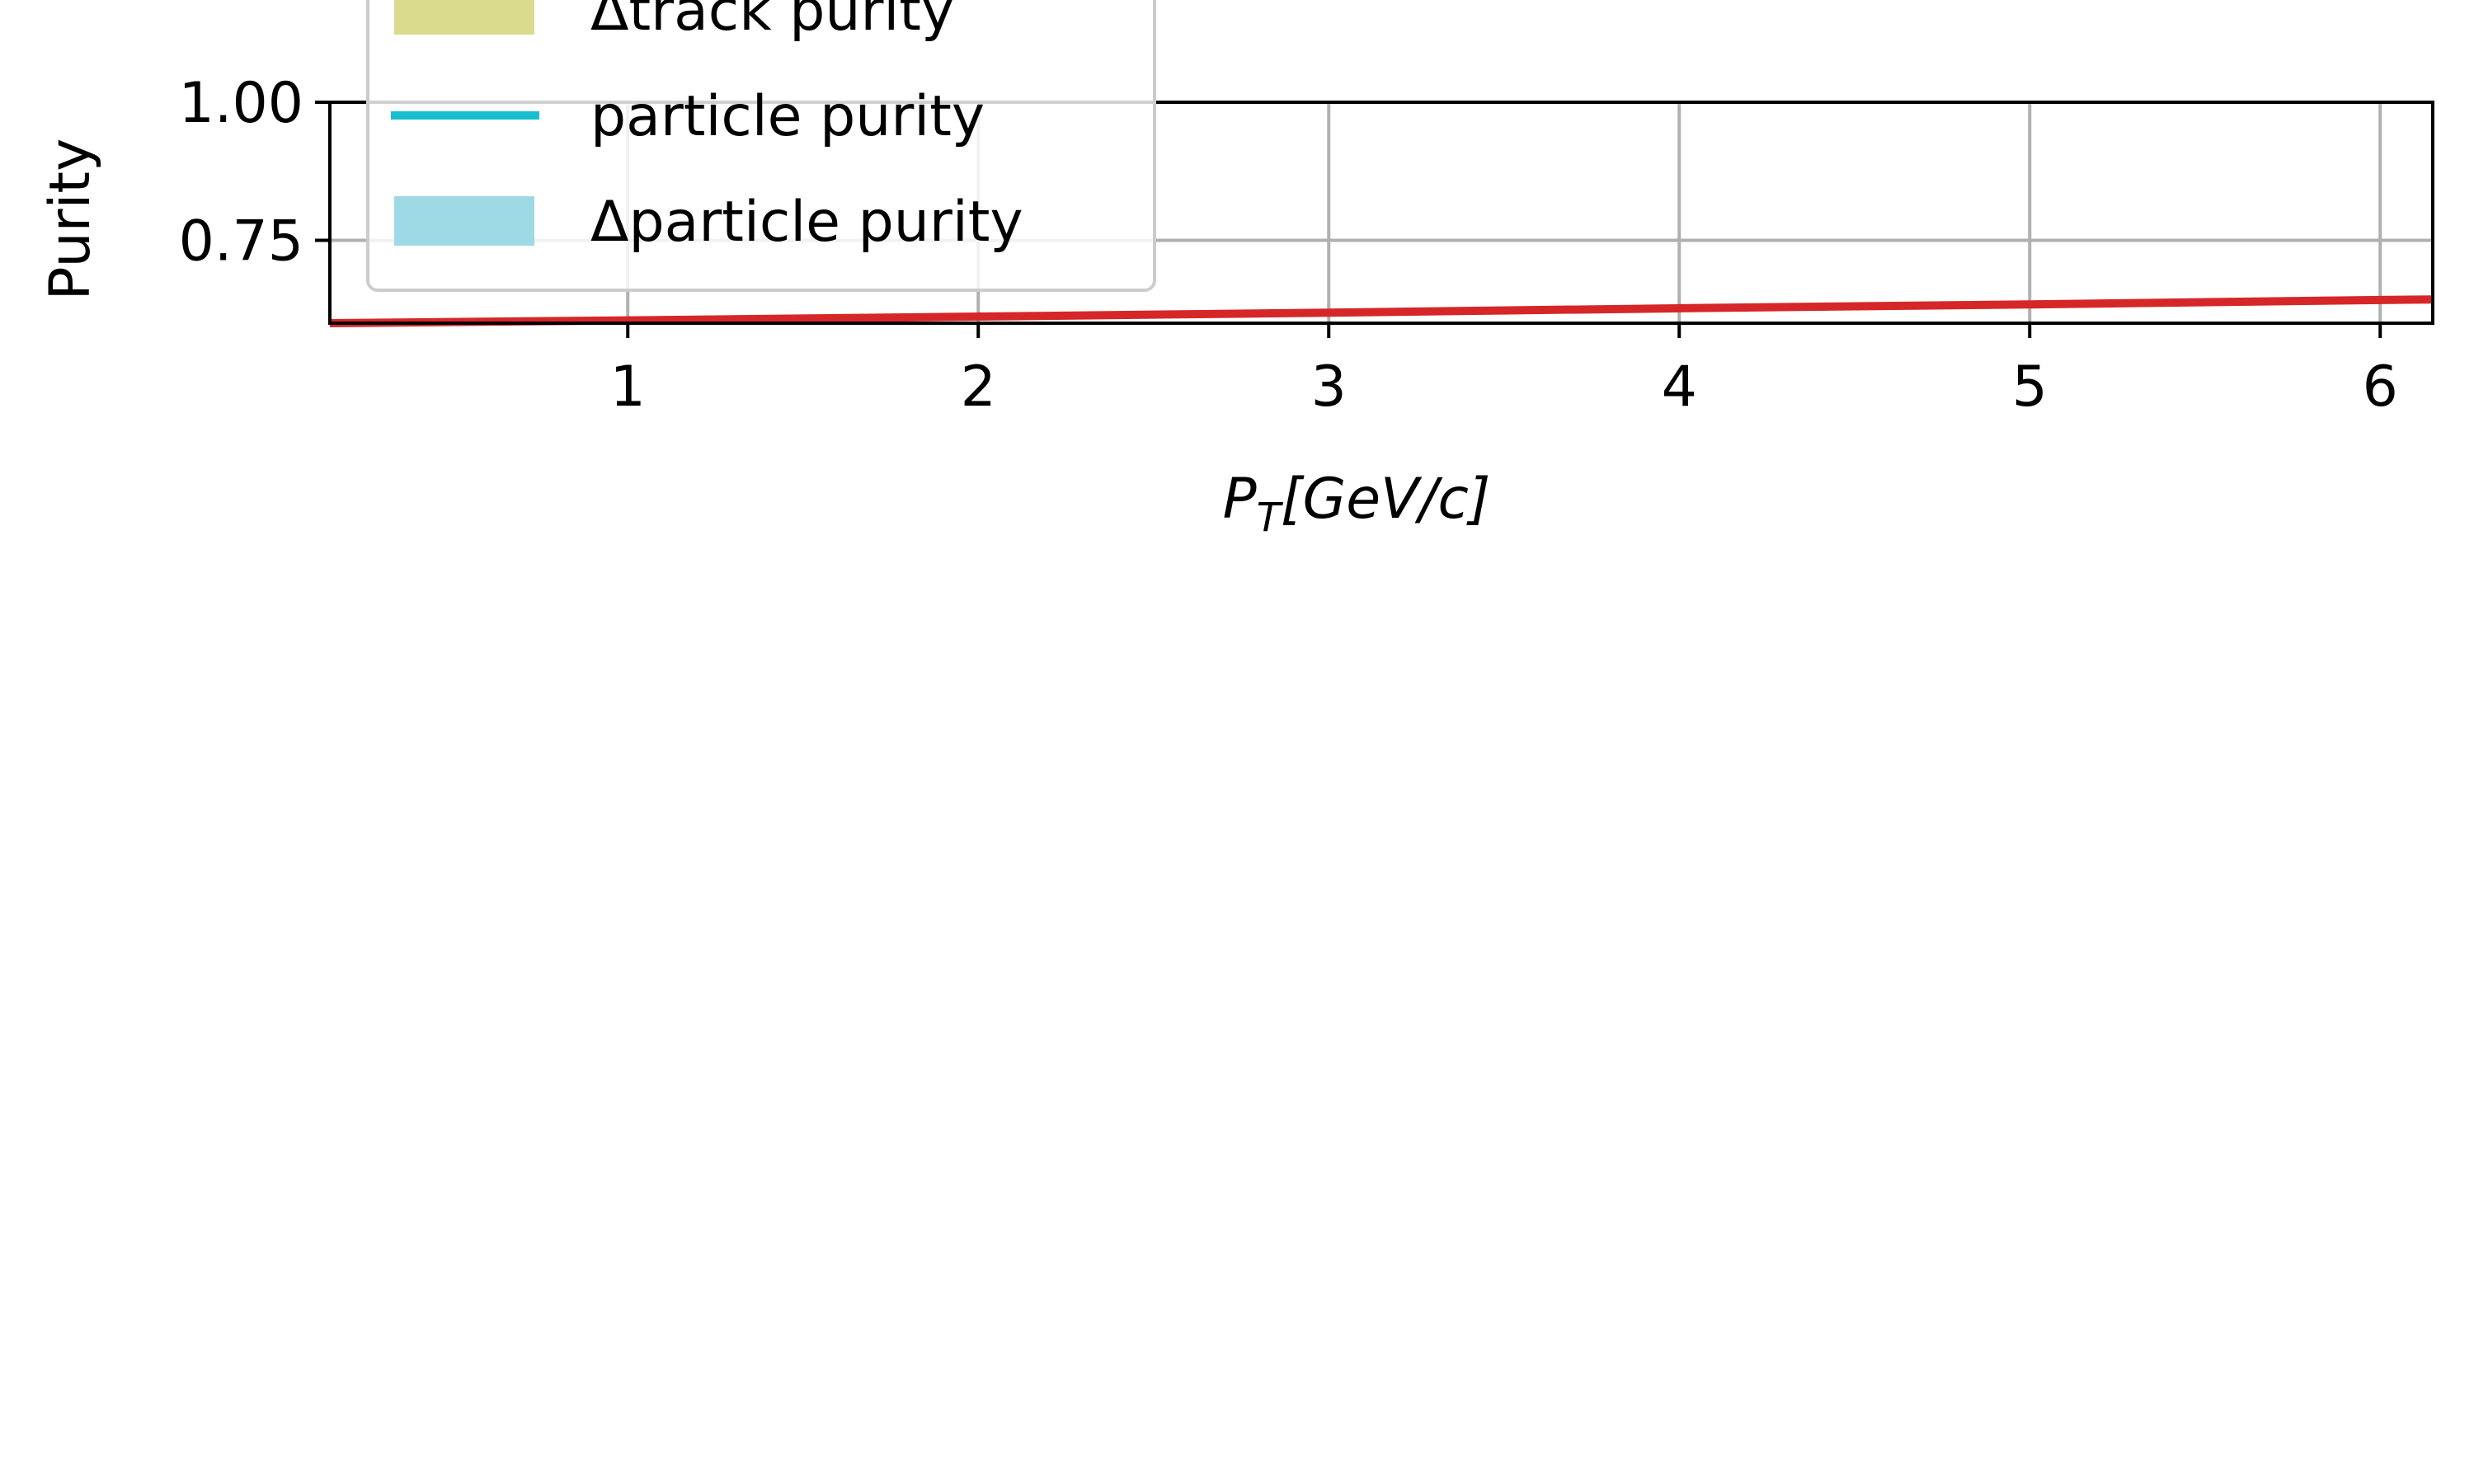 The width and height of the screenshot is (2474, 1484). I want to click on x-tick-label: 2, so click(978, 387).